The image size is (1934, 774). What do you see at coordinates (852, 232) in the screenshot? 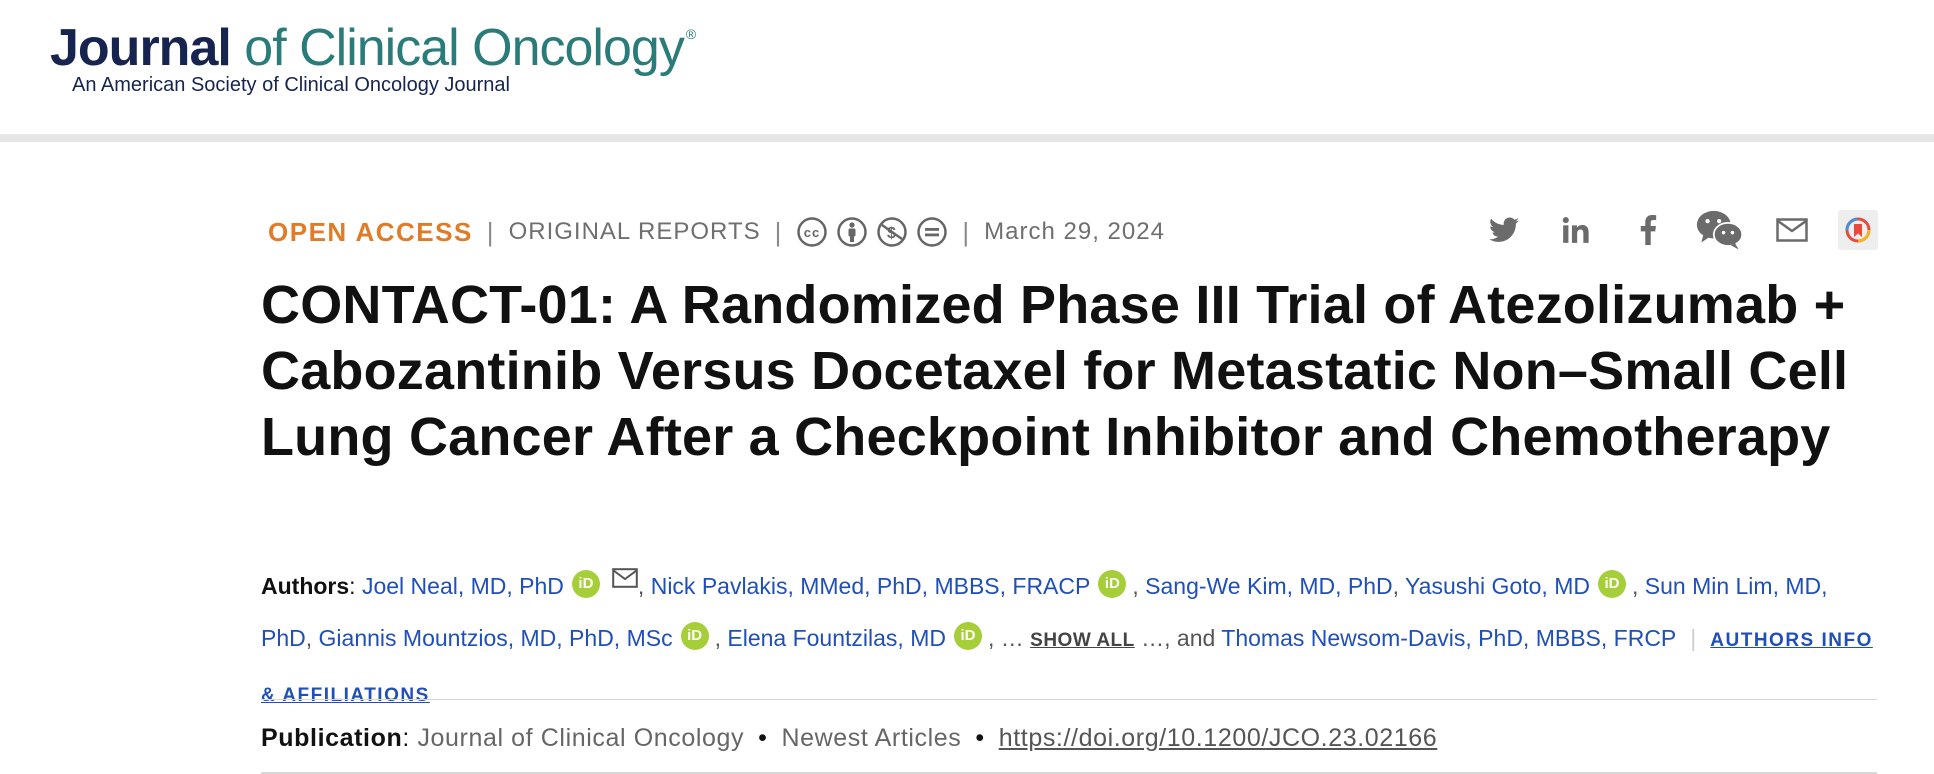
I see `by-attribution-icon` at bounding box center [852, 232].